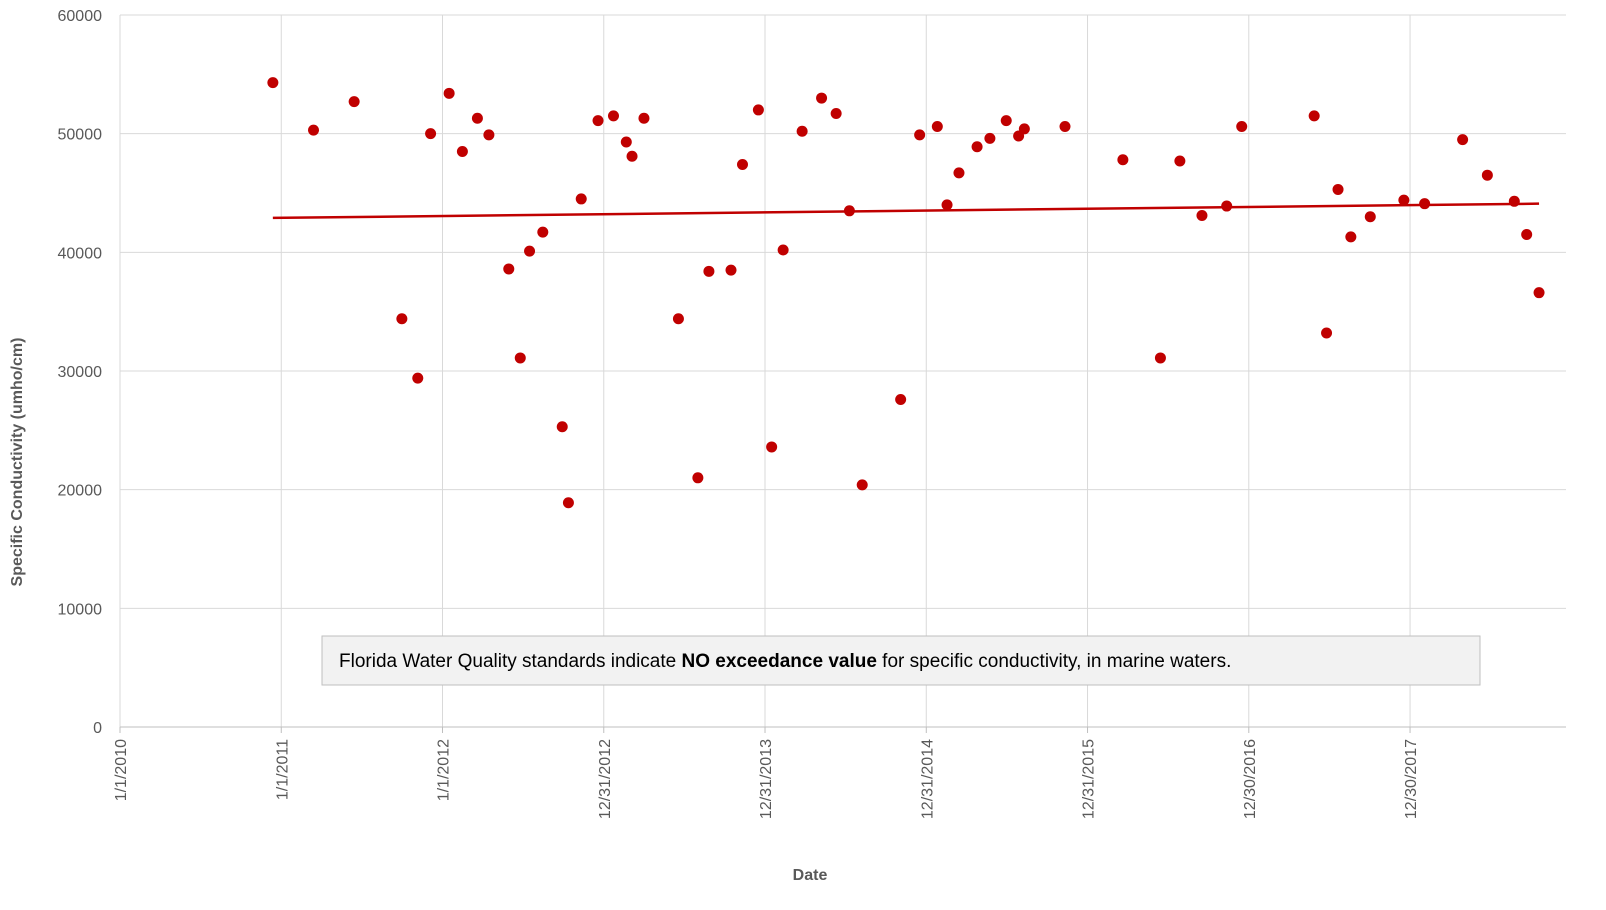 The height and width of the screenshot is (910, 1606). I want to click on x-tick-label: 12/31/2014, so click(927, 779).